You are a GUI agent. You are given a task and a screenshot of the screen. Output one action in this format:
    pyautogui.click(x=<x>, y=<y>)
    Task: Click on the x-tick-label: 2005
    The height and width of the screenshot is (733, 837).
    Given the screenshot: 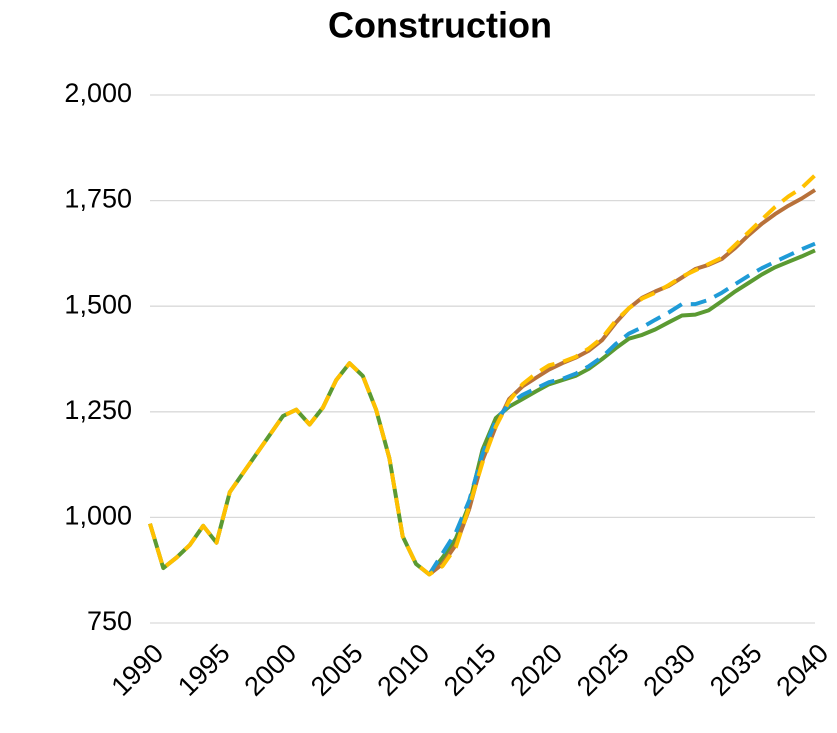 What is the action you would take?
    pyautogui.click(x=337, y=670)
    